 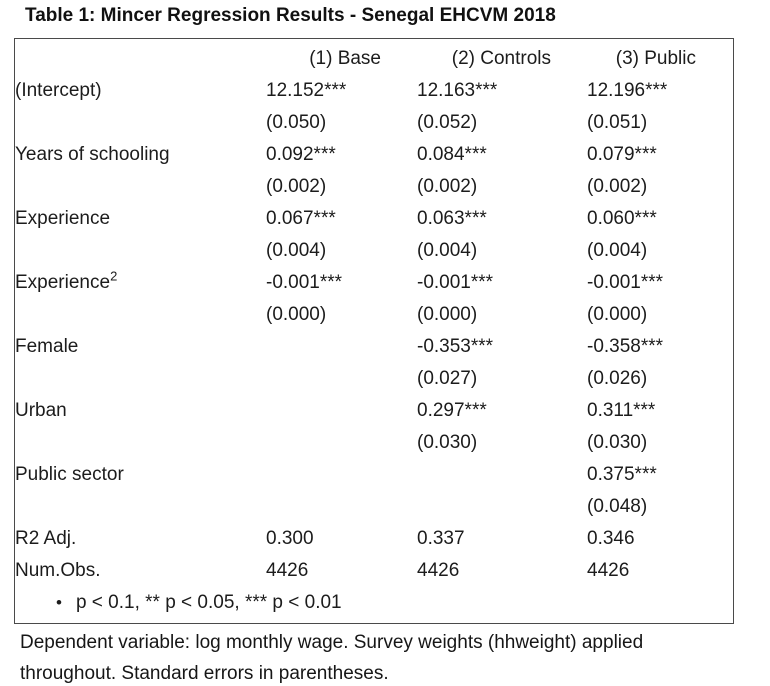 What do you see at coordinates (501, 58) in the screenshot?
I see `column-header-model-2: (2) Controls` at bounding box center [501, 58].